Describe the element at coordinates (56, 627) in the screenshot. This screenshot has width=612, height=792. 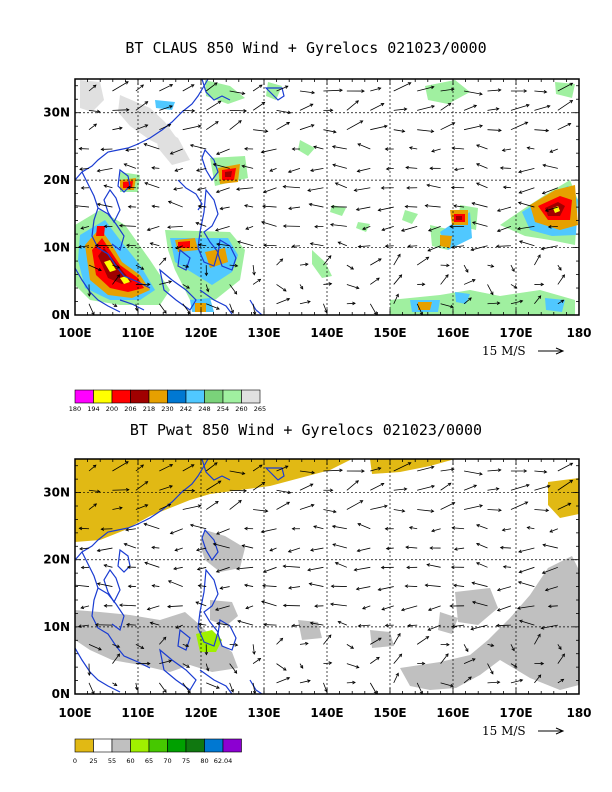
I see `lat-label: 10N` at that location.